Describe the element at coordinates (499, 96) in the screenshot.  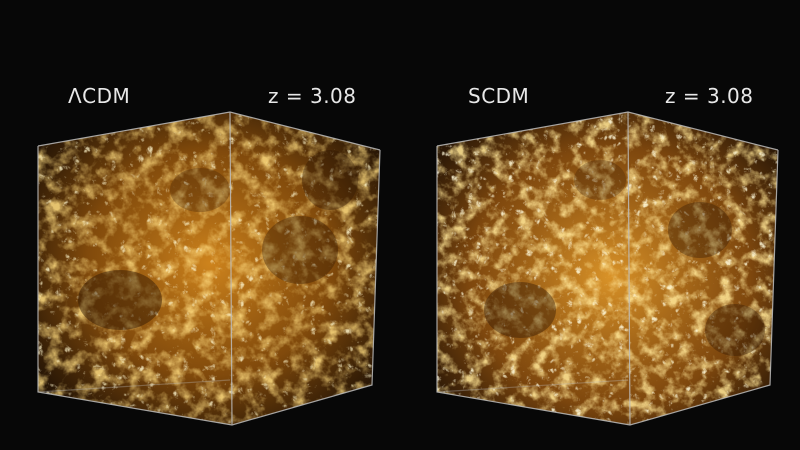
I see `scdm-model-label: SCDM` at that location.